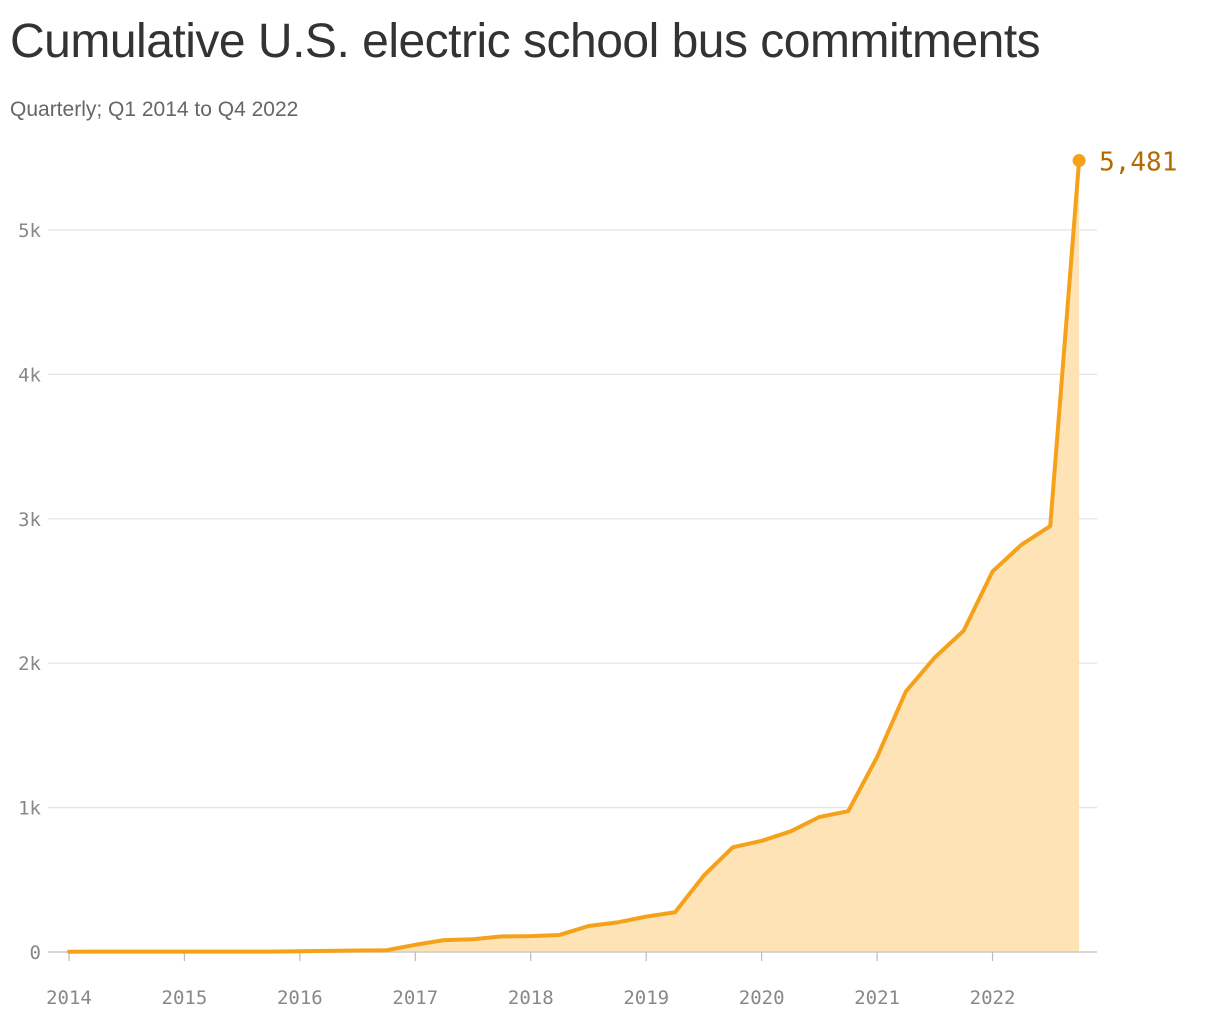 The image size is (1220, 1020). What do you see at coordinates (29, 231) in the screenshot?
I see `y-tick-label: 5k` at bounding box center [29, 231].